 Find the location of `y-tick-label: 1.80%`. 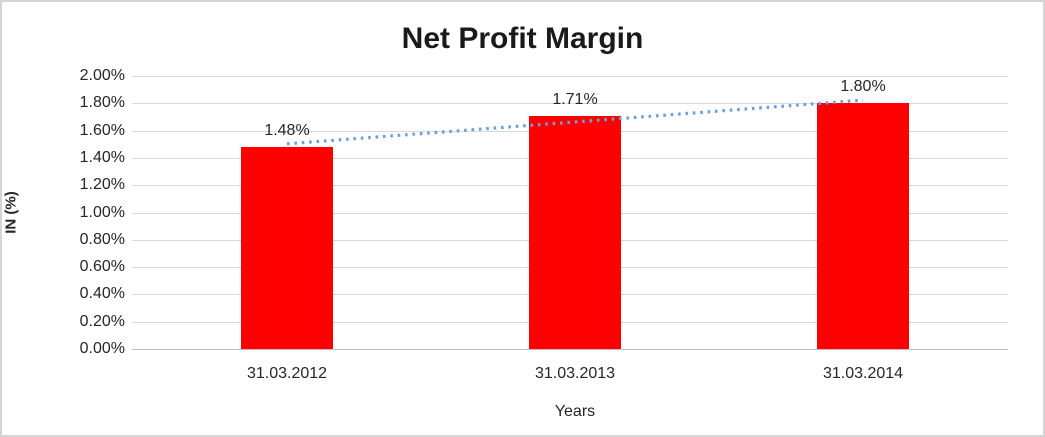

y-tick-label: 1.80% is located at coordinates (102, 102).